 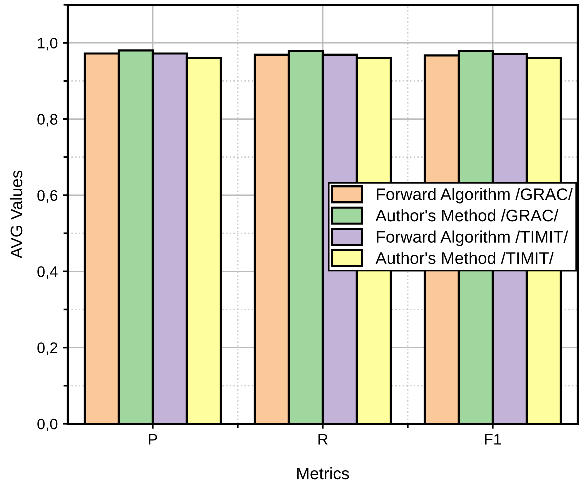 What do you see at coordinates (16, 214) in the screenshot?
I see `y-axis-title: AVG Values` at bounding box center [16, 214].